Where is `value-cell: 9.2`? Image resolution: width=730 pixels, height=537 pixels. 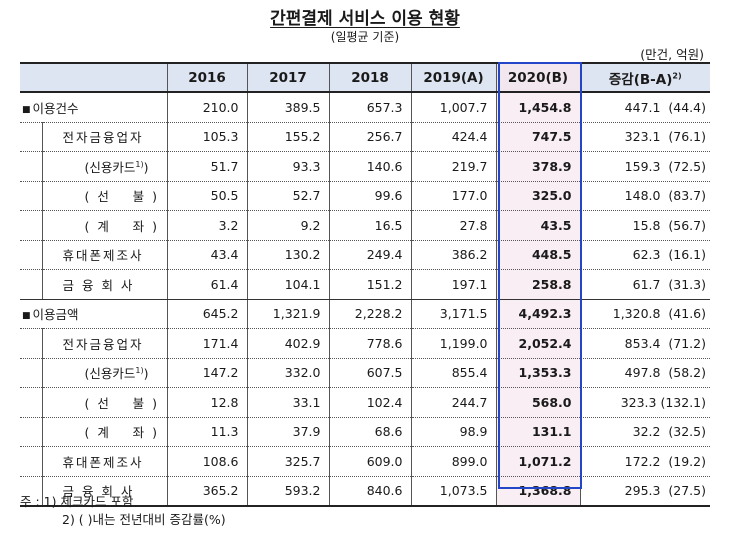
value-cell: 9.2 is located at coordinates (287, 225).